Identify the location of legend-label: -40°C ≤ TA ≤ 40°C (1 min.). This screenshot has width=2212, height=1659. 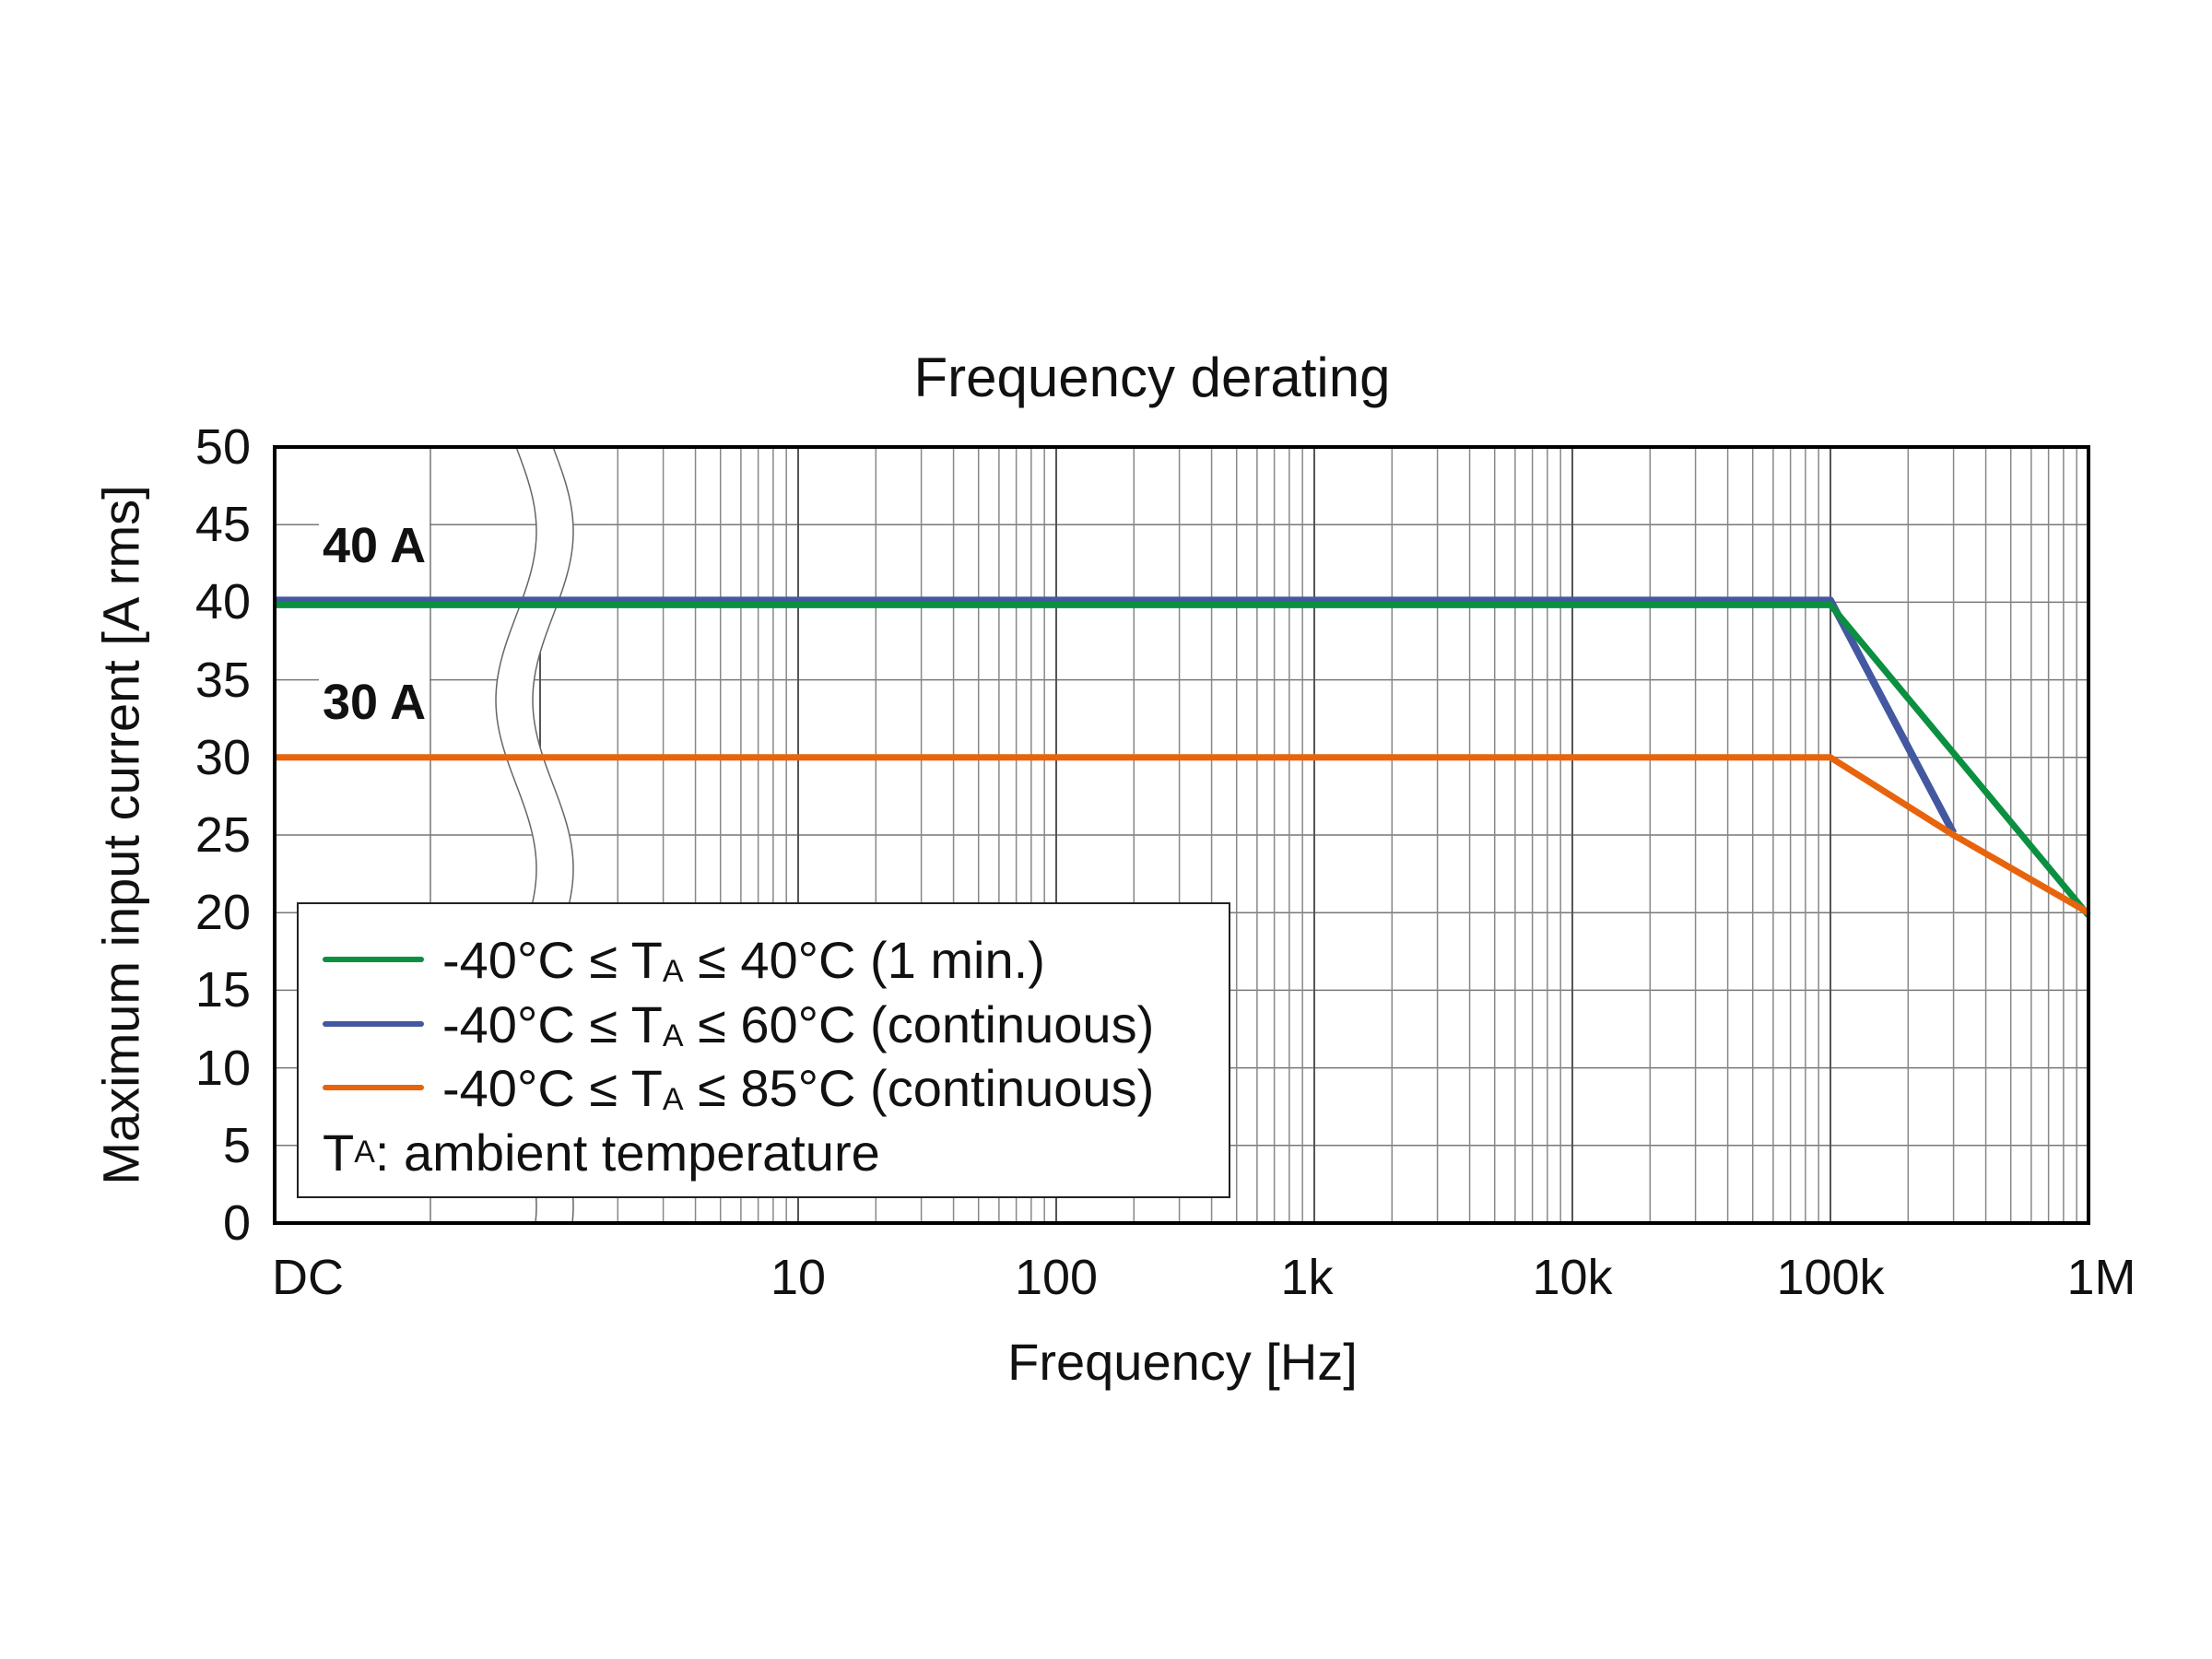
(743, 959).